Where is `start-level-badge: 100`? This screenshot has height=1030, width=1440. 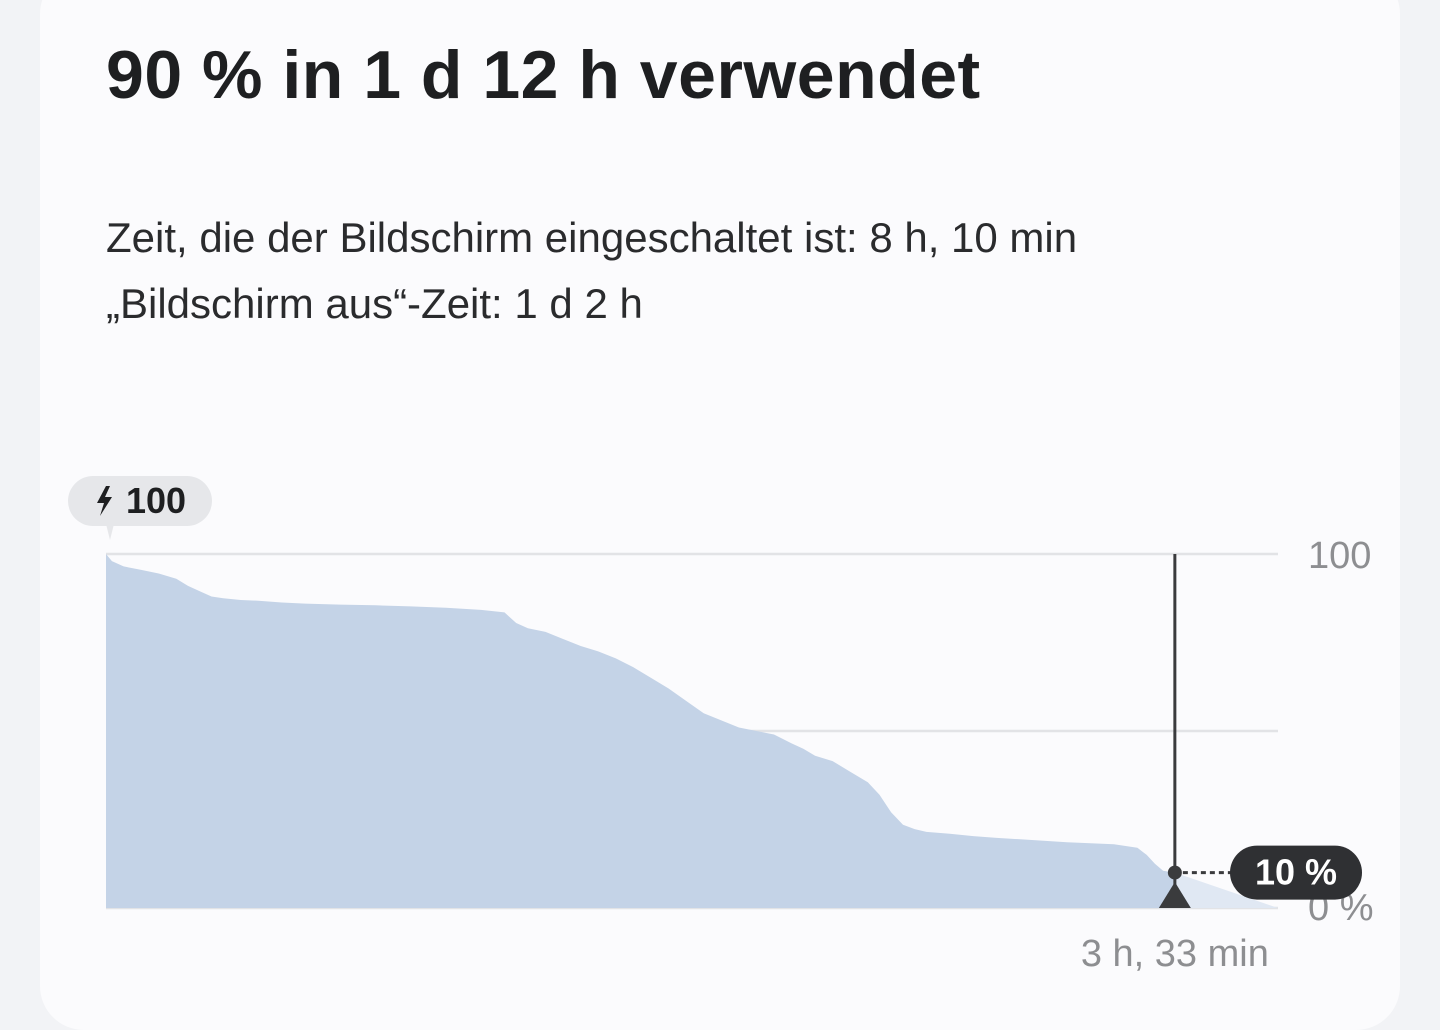
start-level-badge: 100 is located at coordinates (140, 508).